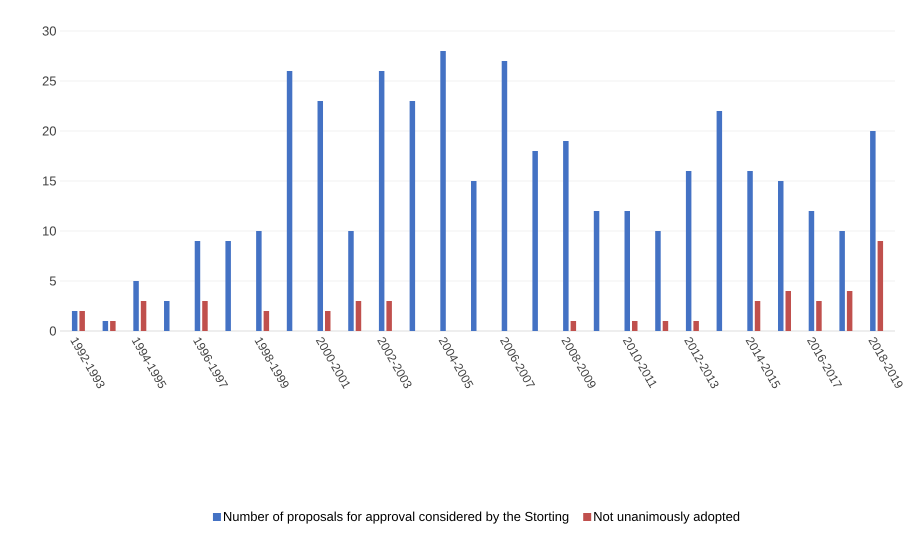  I want to click on y-tick-label: 25, so click(49, 81).